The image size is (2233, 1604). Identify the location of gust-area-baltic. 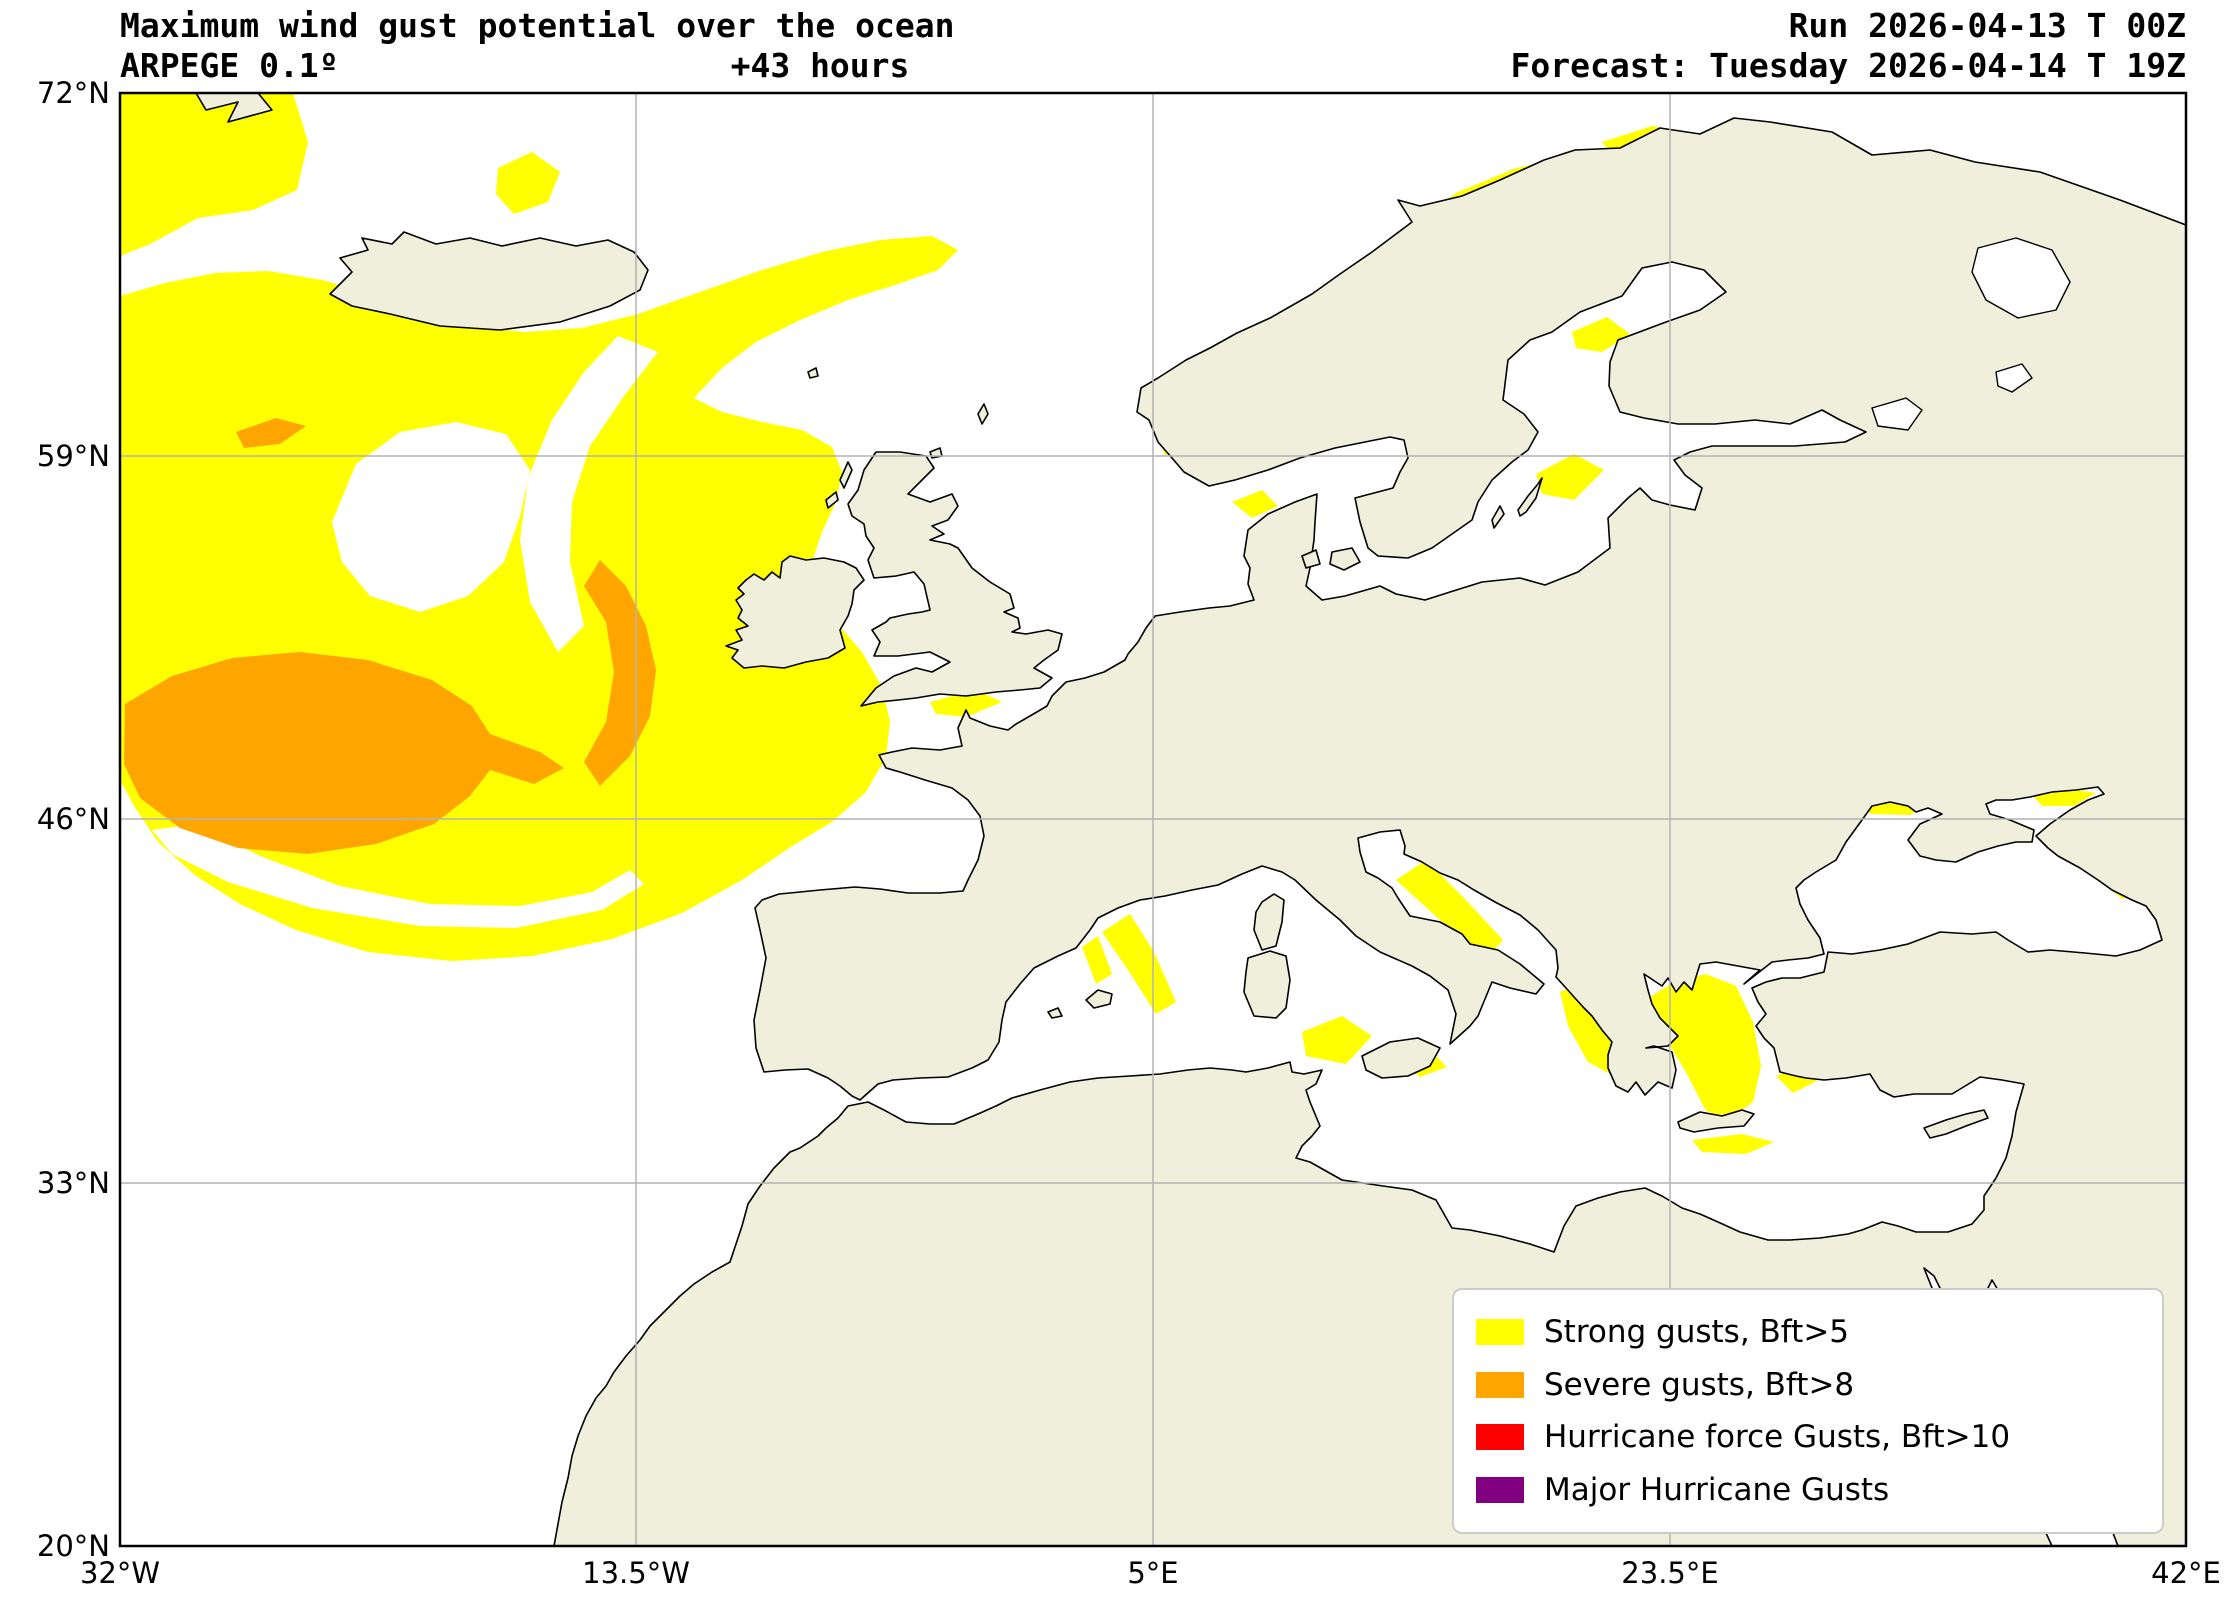
(1570, 477).